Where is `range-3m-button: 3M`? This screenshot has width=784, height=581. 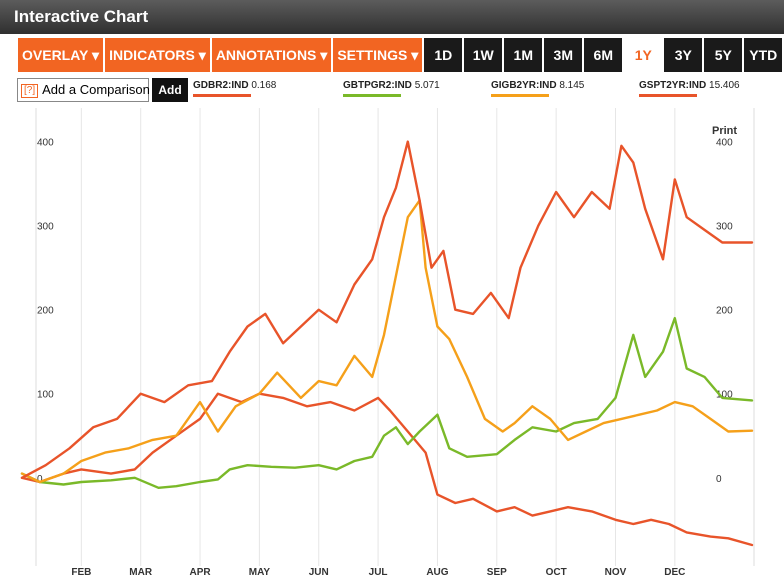 range-3m-button: 3M is located at coordinates (563, 55).